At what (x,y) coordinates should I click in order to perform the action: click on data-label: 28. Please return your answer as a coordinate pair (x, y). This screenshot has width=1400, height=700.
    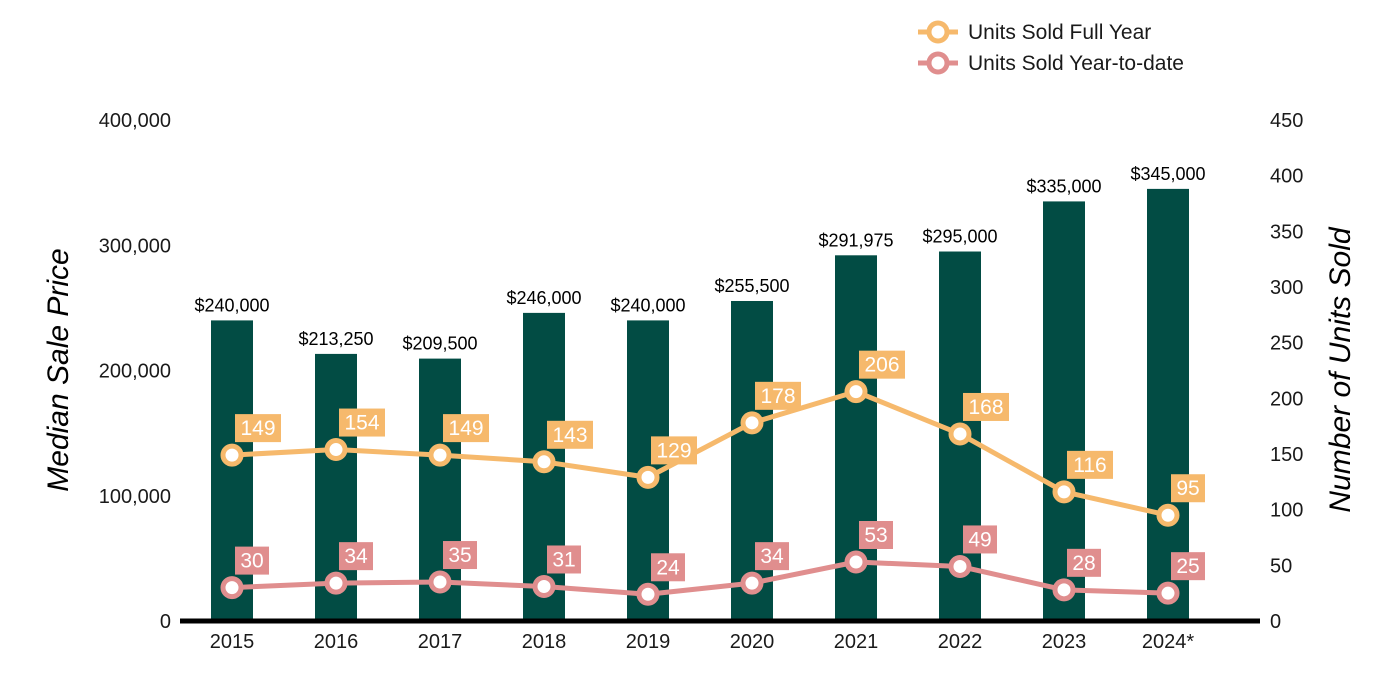
    Looking at the image, I should click on (1083, 563).